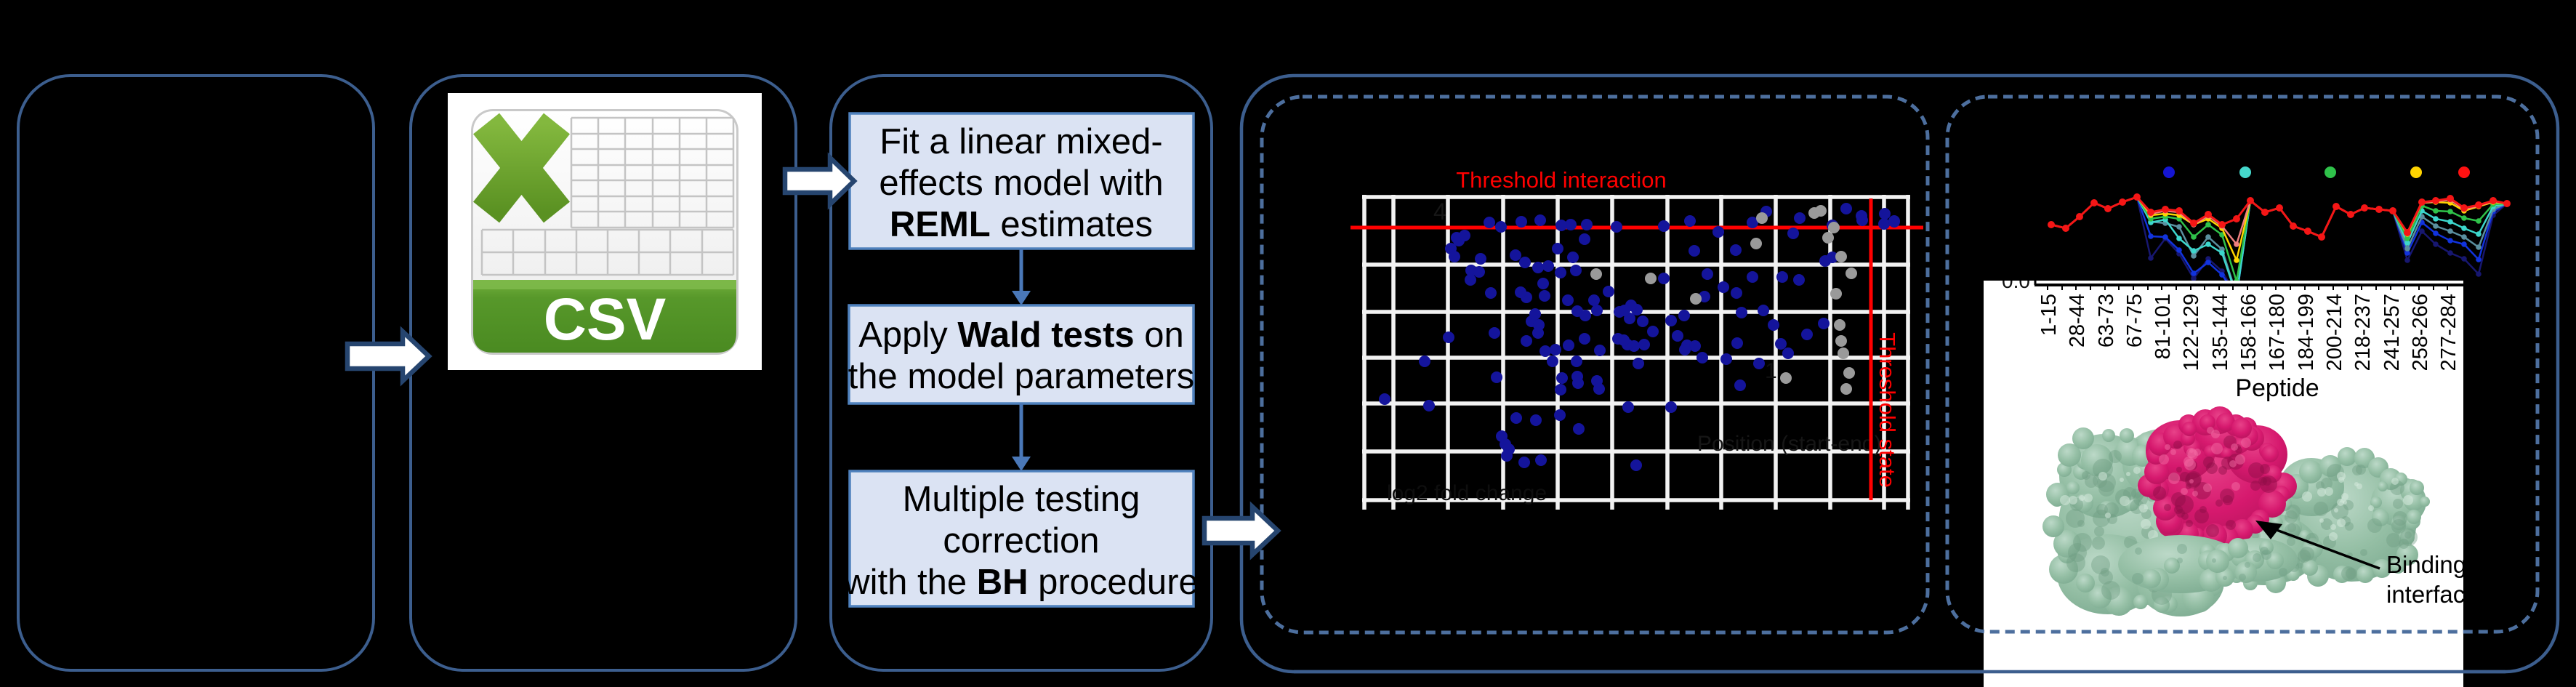  Describe the element at coordinates (1887, 410) in the screenshot. I see `svg-text: Threshold state` at that location.